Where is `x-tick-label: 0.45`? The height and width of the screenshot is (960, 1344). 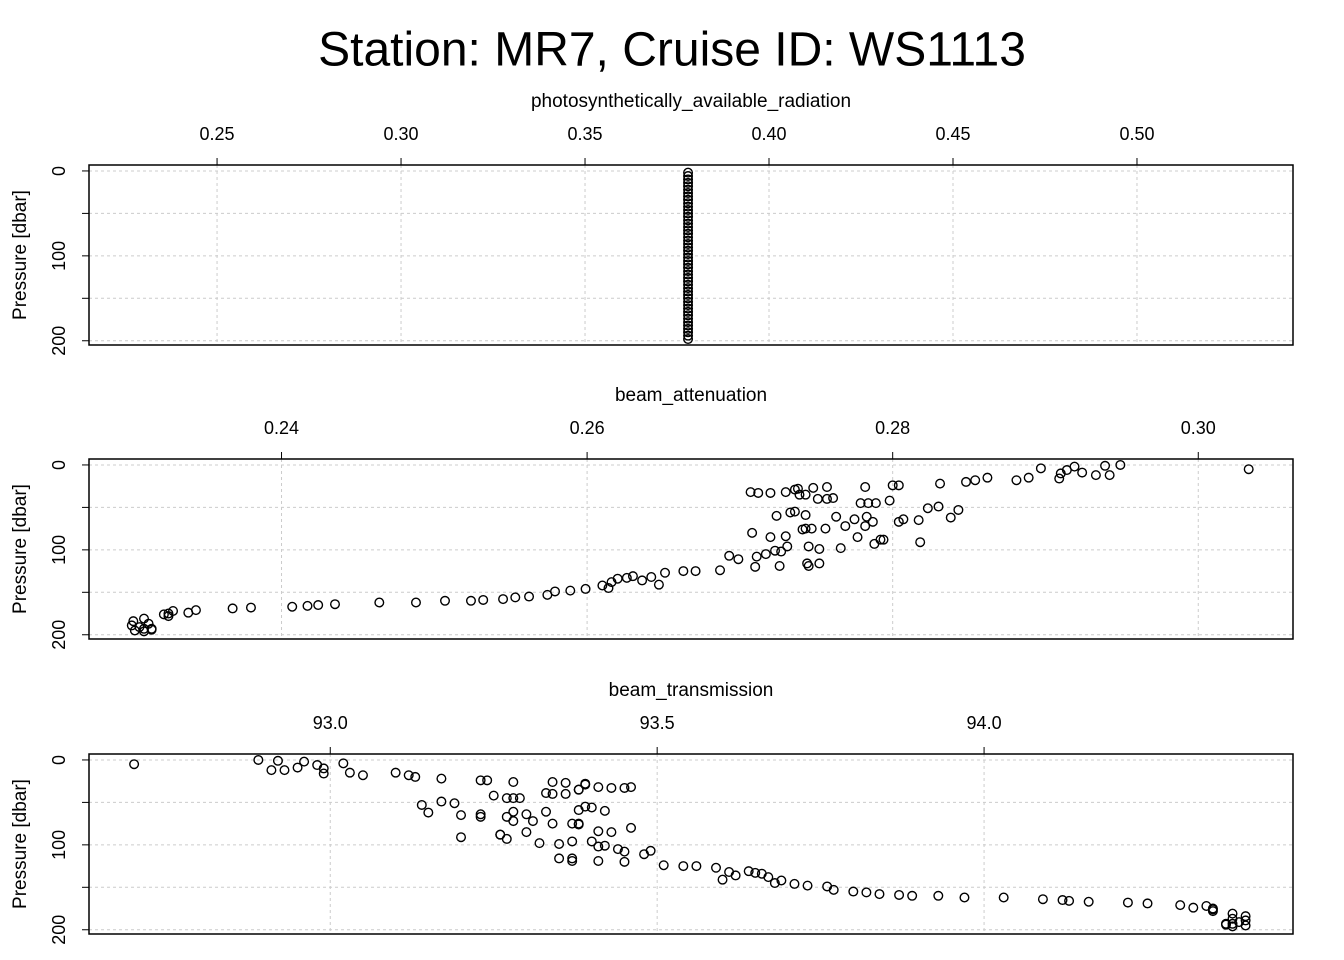
x-tick-label: 0.45 is located at coordinates (952, 134).